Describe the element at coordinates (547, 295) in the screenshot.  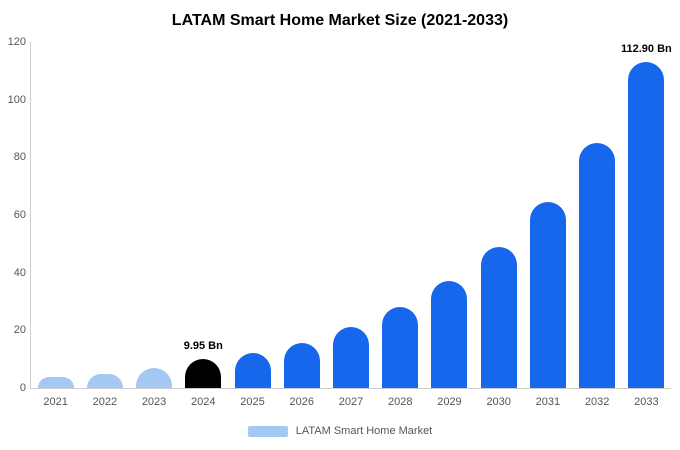
I see `bar-2031` at that location.